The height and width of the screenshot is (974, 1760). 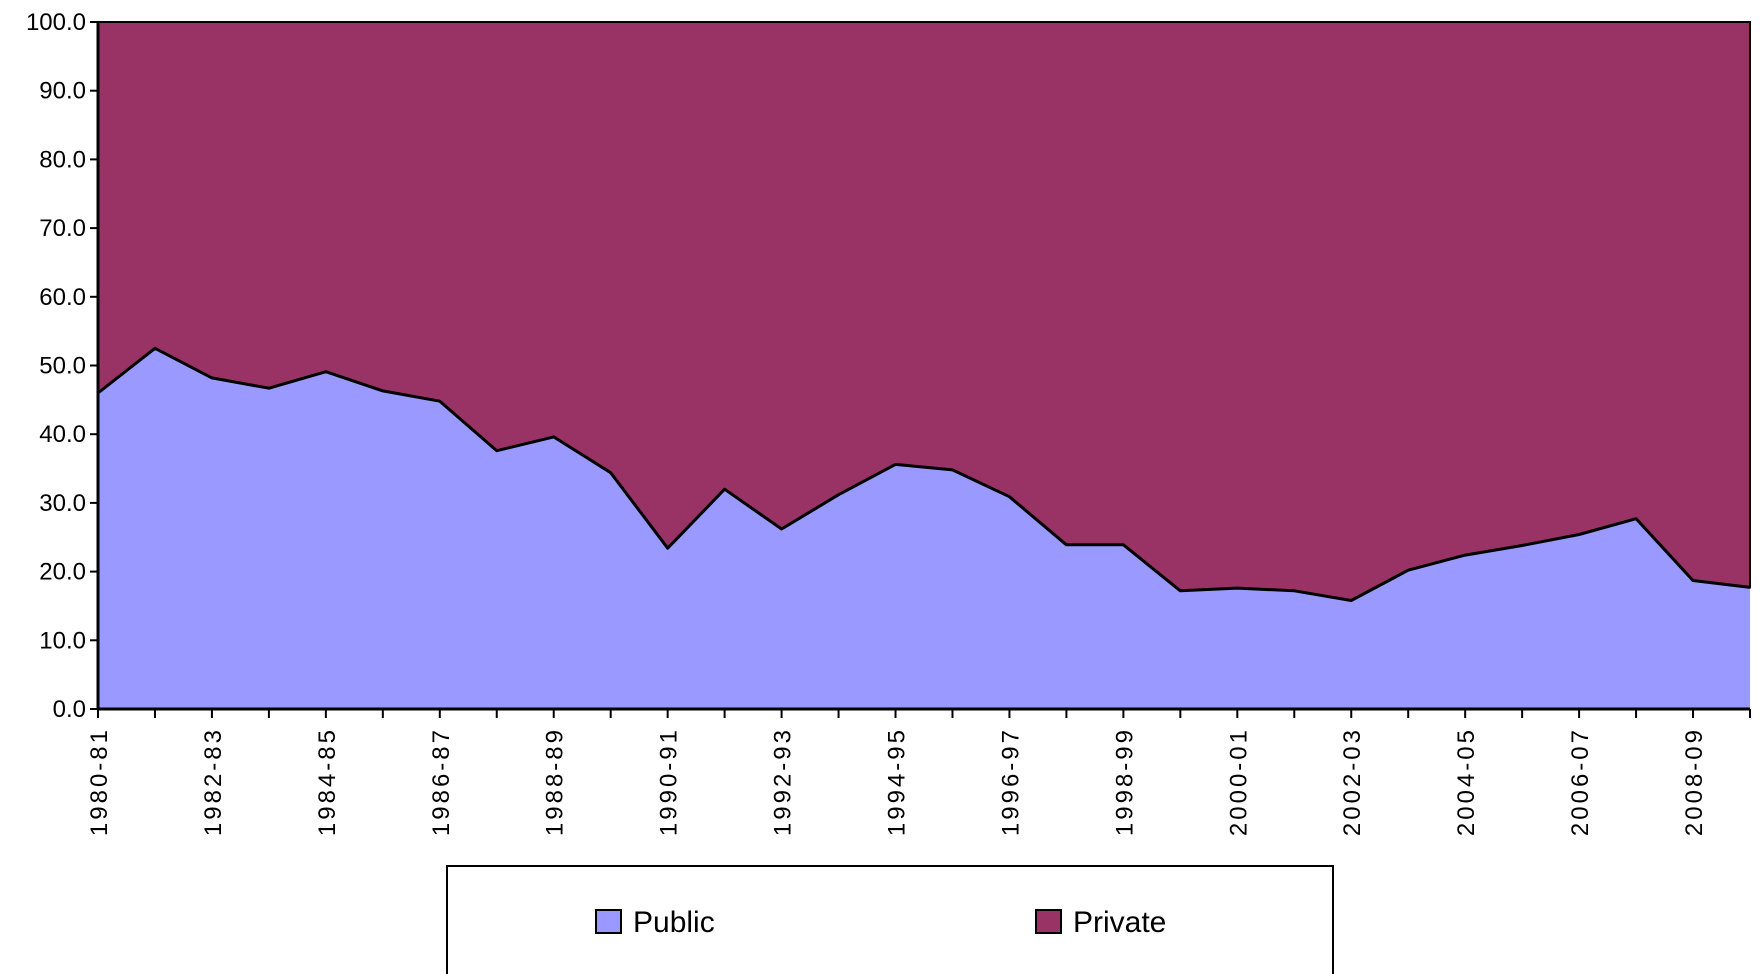 What do you see at coordinates (62, 91) in the screenshot?
I see `y-tick-label: 90.0` at bounding box center [62, 91].